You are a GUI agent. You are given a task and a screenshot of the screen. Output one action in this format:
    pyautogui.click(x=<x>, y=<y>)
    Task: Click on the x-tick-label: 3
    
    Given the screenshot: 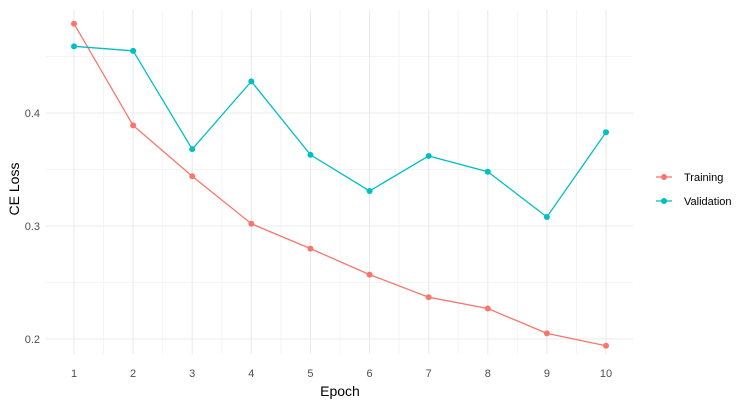 What is the action you would take?
    pyautogui.click(x=192, y=374)
    